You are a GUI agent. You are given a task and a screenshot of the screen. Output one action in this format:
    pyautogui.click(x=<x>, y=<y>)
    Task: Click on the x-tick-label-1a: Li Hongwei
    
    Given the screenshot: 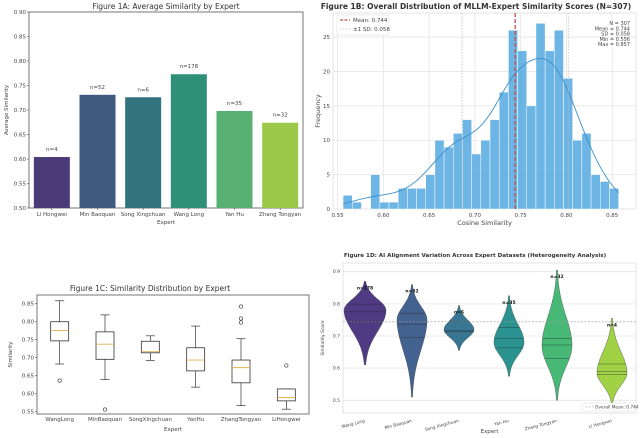 What is the action you would take?
    pyautogui.click(x=52, y=215)
    